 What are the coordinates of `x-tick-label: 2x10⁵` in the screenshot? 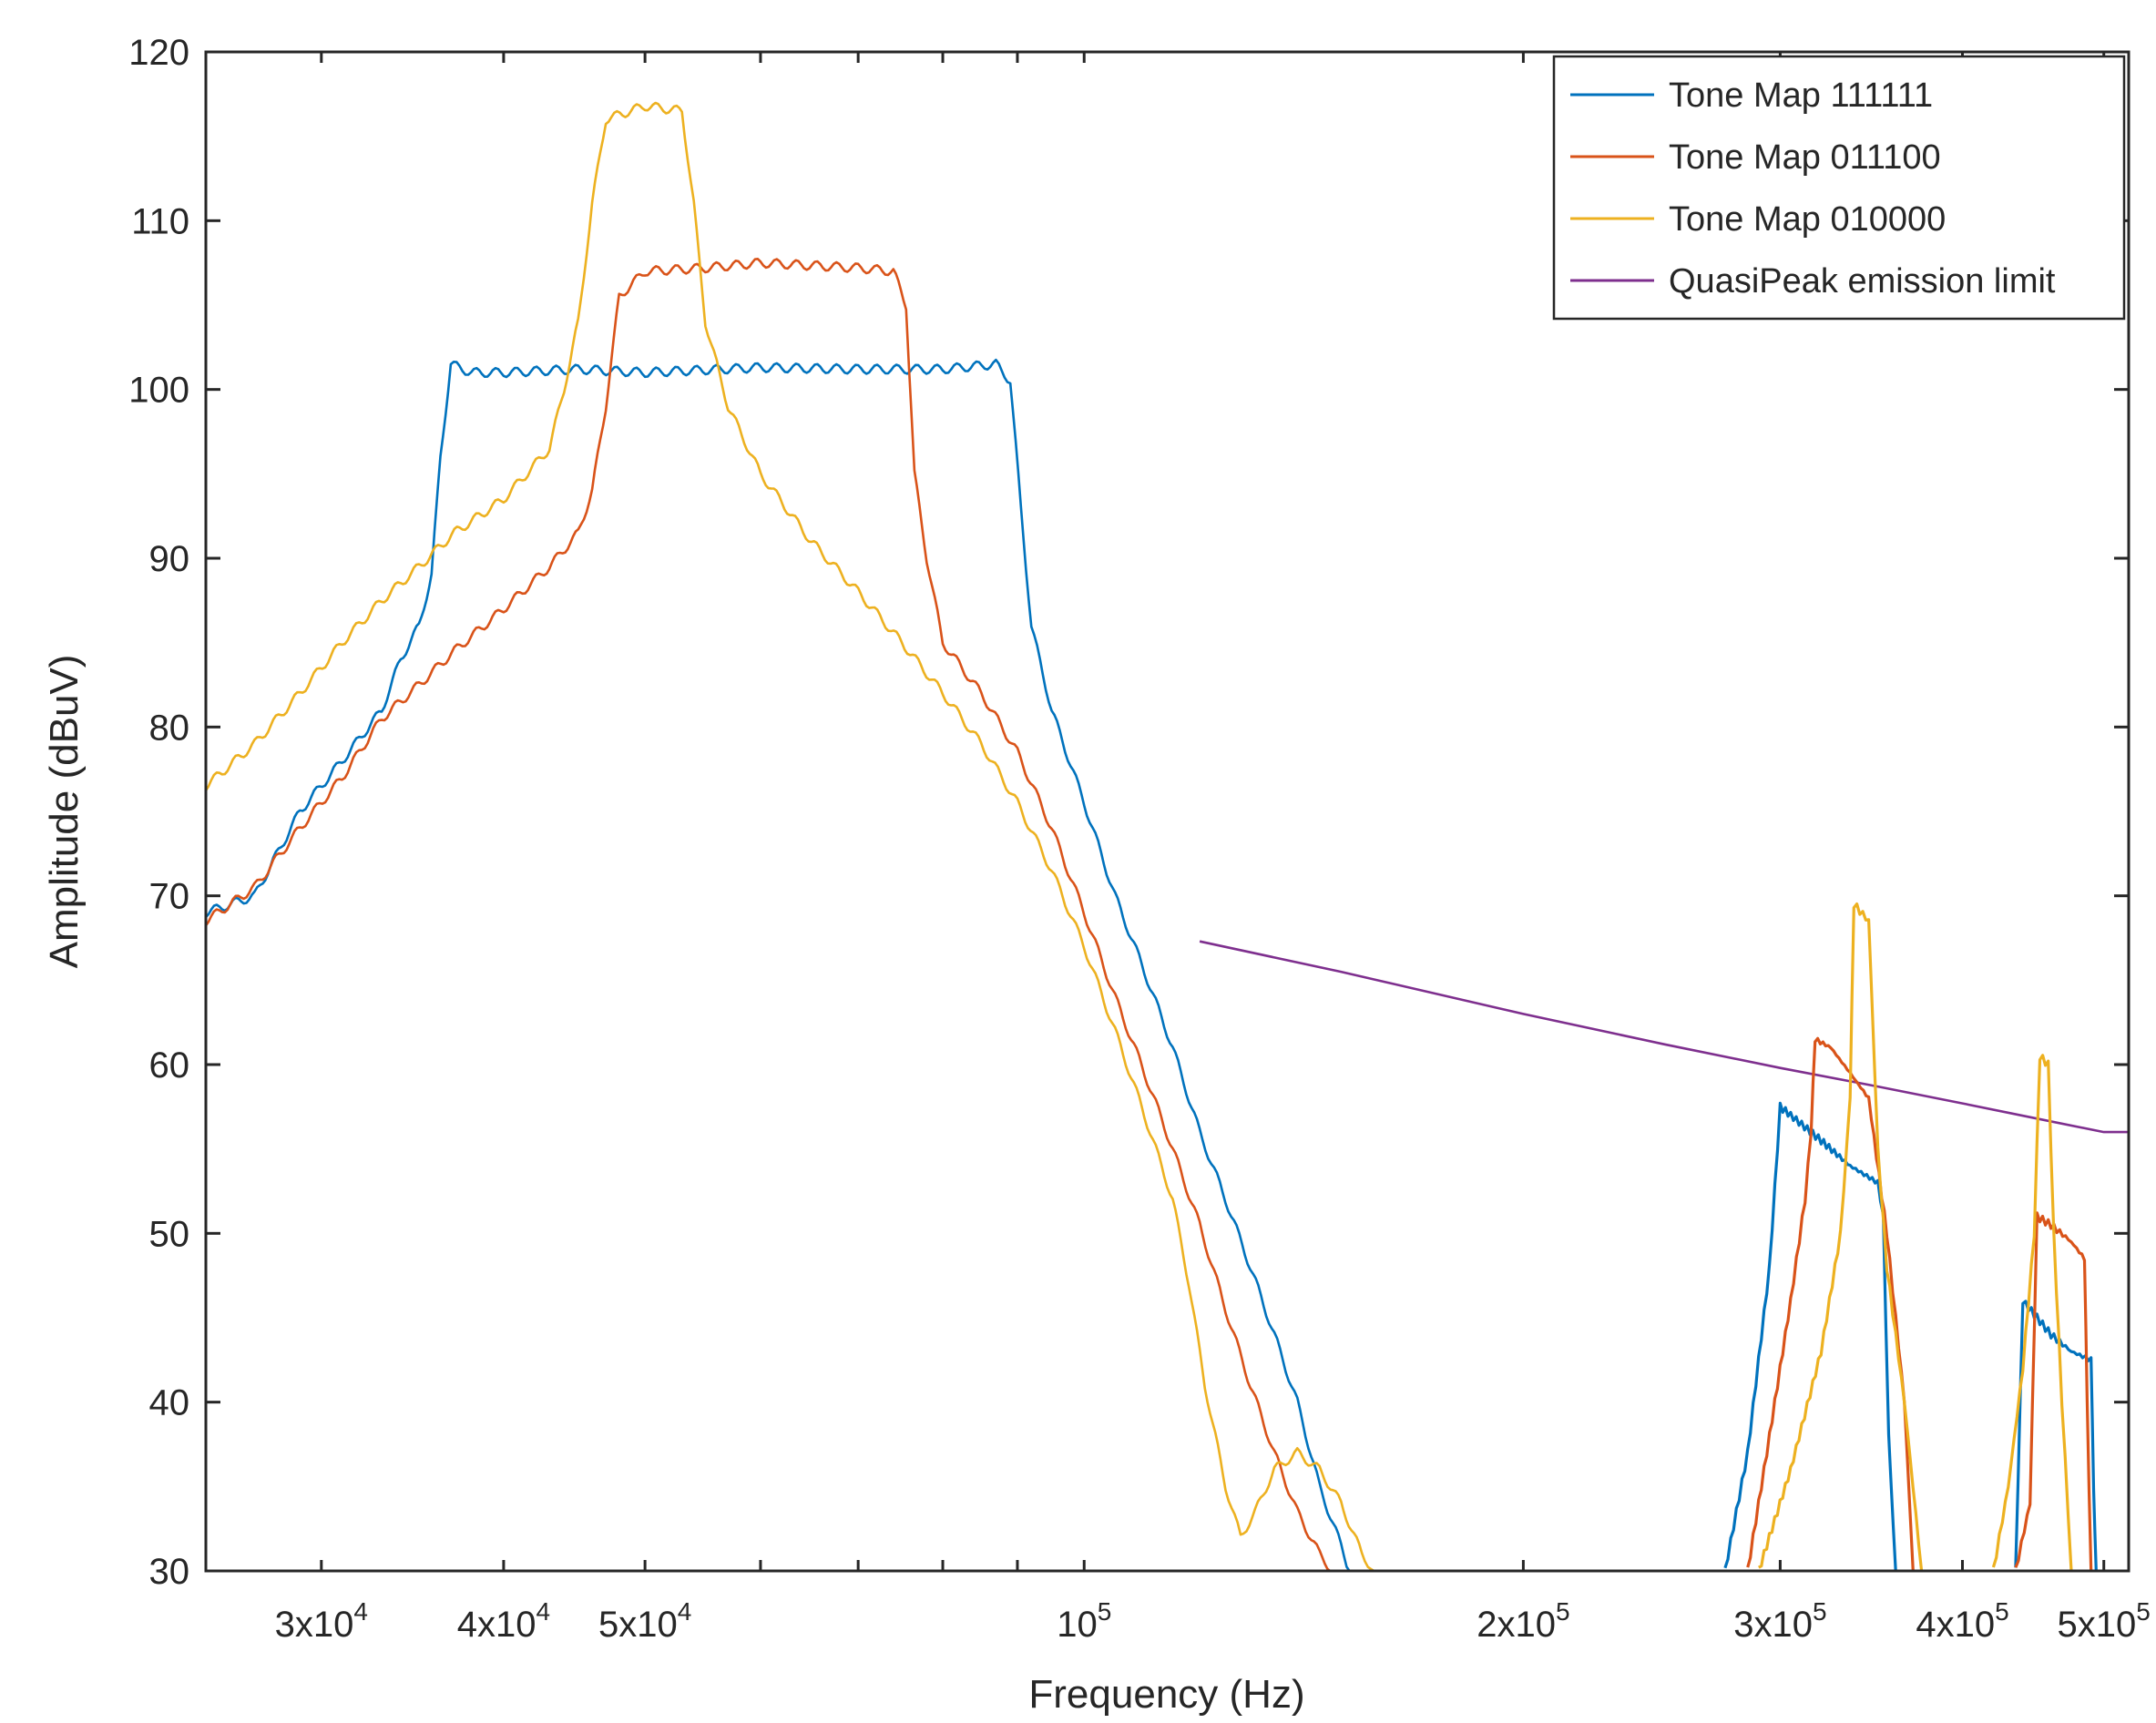 It's located at (1523, 1621).